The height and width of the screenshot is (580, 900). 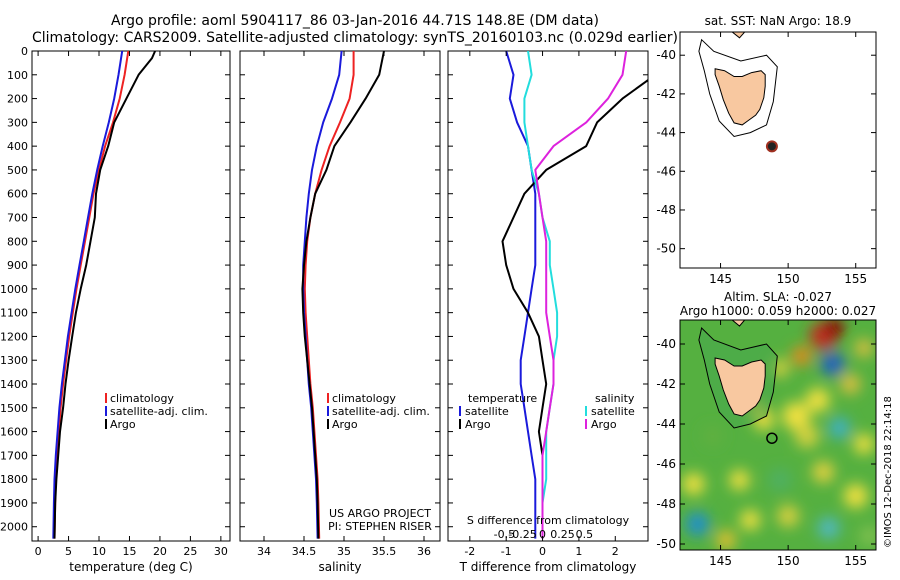 I want to click on x-tick-label: 10, so click(x=99, y=551).